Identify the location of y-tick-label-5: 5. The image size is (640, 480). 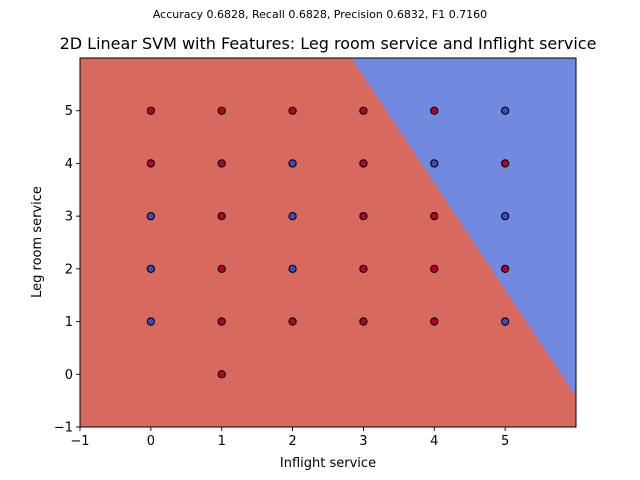
(69, 111).